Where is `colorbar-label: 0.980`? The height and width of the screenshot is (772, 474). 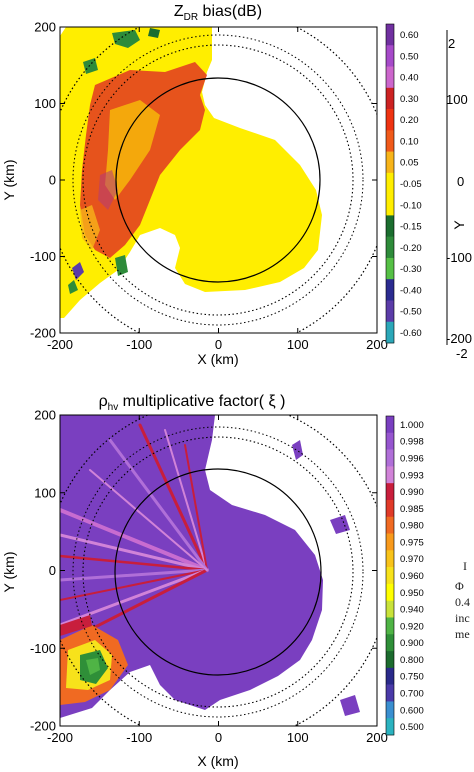
colorbar-label: 0.980 is located at coordinates (412, 526).